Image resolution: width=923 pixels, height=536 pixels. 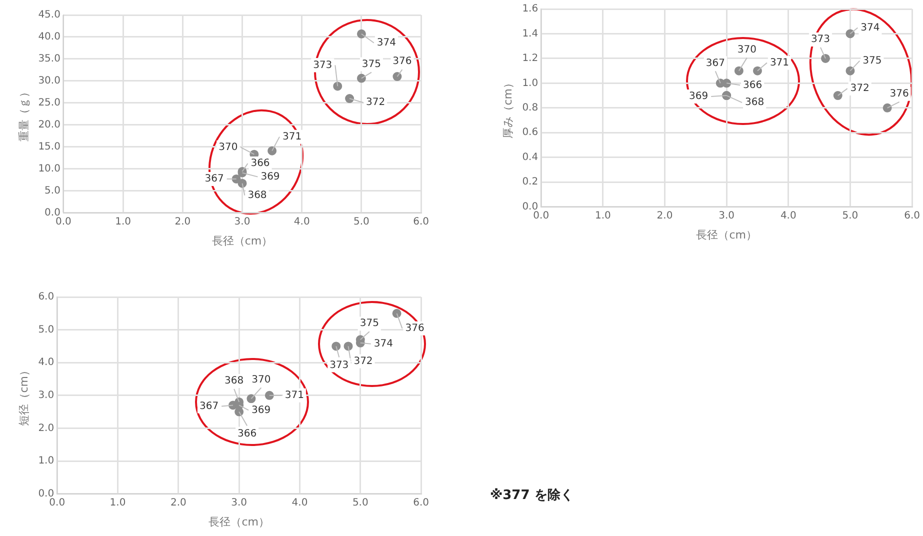 What do you see at coordinates (49, 59) in the screenshot?
I see `y-tick-label: 35.0` at bounding box center [49, 59].